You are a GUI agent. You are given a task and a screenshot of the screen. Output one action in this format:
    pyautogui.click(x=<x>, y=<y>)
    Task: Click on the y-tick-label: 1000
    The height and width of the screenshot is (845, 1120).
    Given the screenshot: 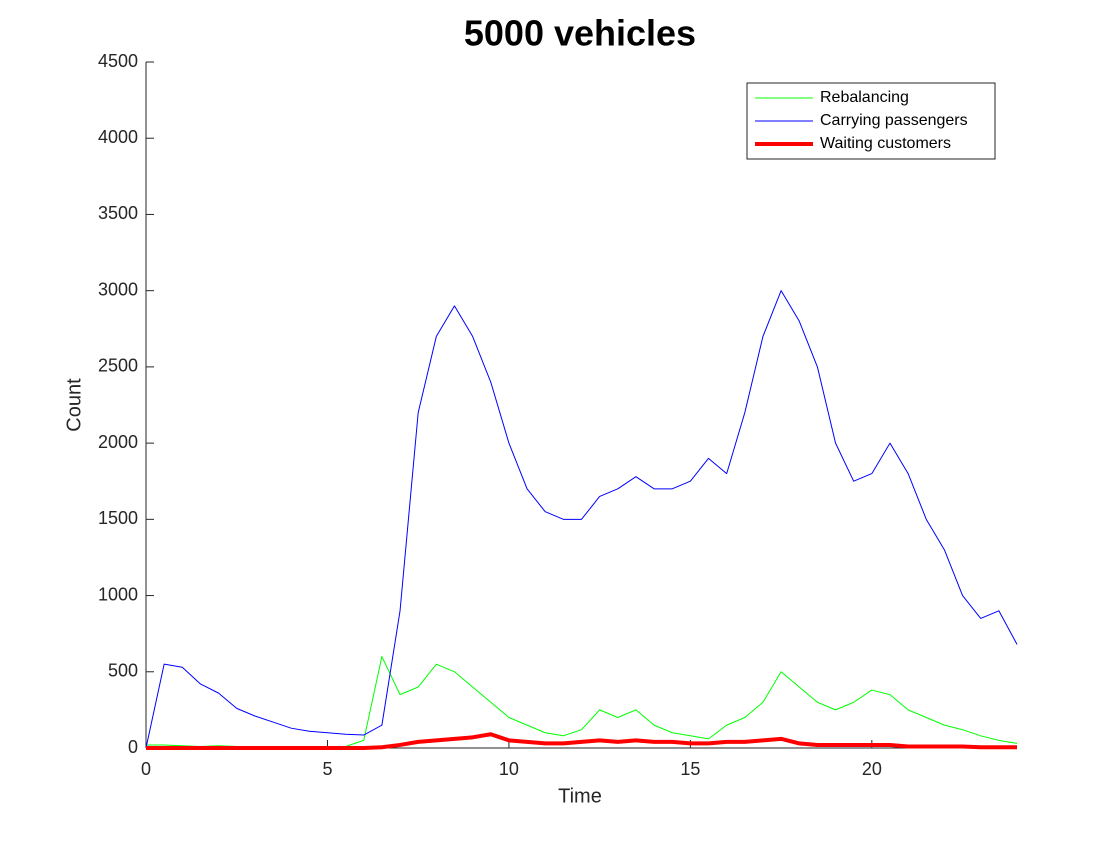 What is the action you would take?
    pyautogui.click(x=118, y=594)
    